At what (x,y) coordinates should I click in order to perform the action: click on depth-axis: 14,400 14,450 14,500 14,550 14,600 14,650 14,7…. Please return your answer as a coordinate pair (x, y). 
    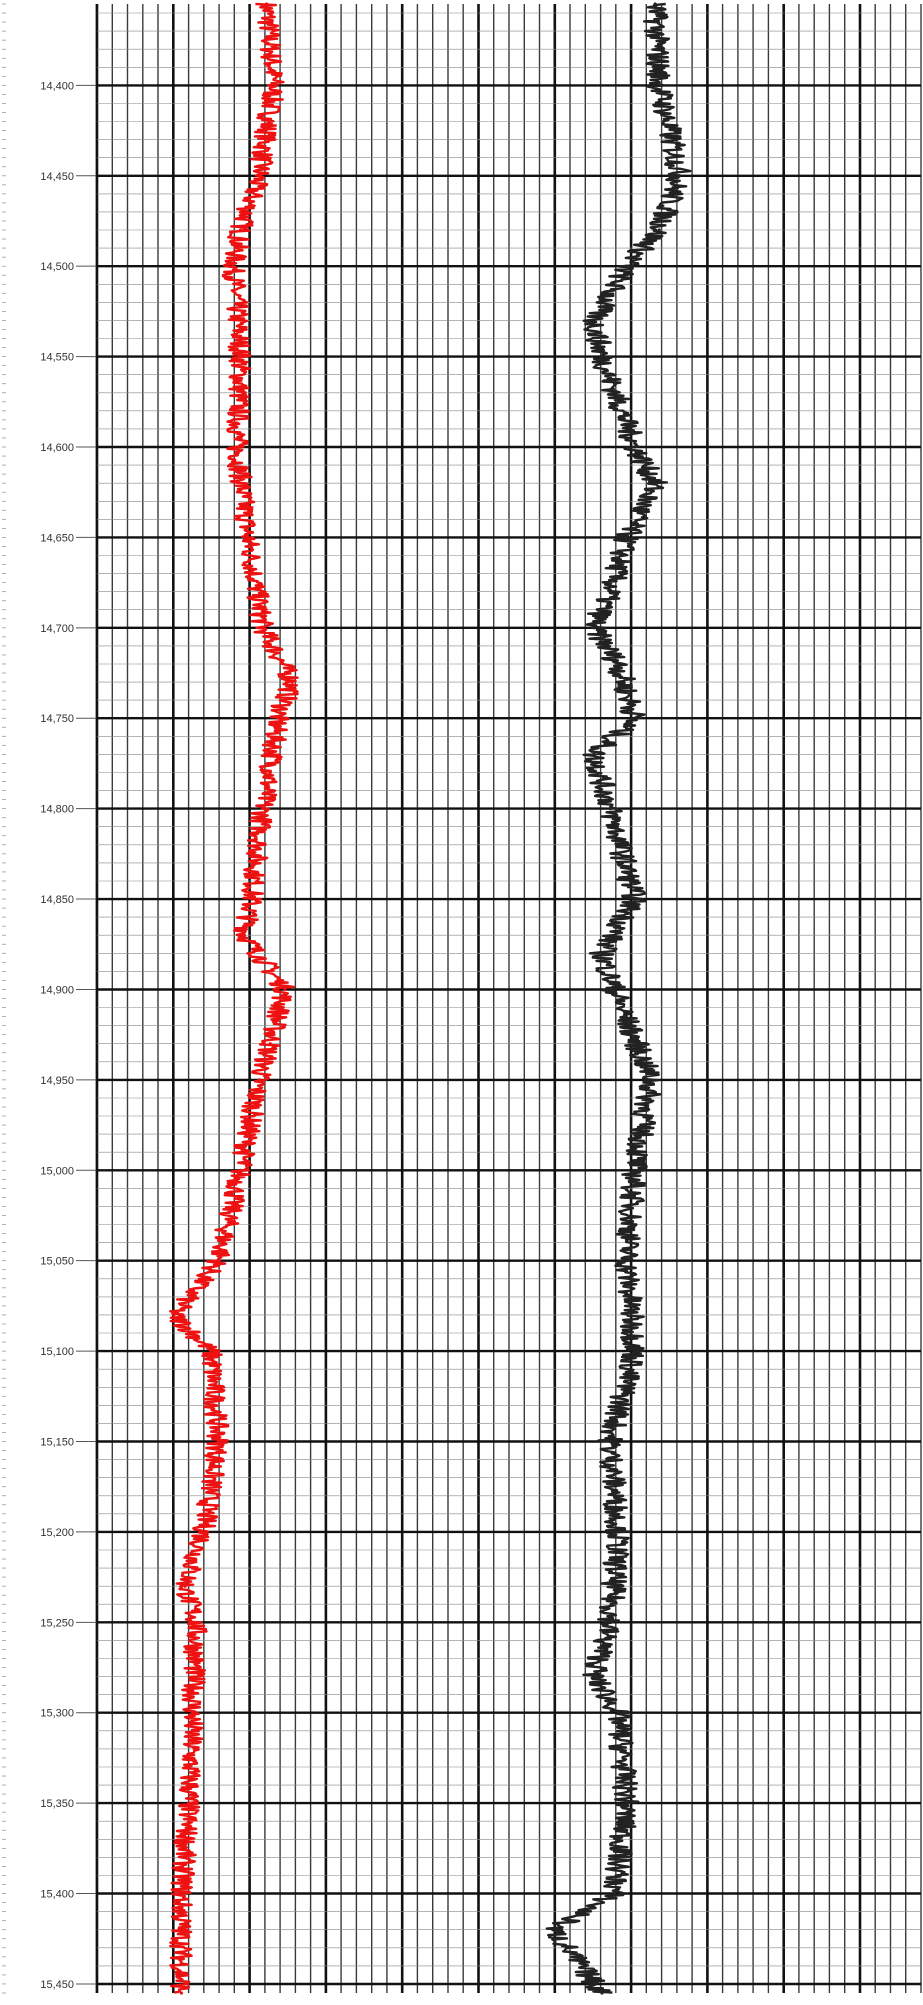
    Looking at the image, I should click on (68, 1035).